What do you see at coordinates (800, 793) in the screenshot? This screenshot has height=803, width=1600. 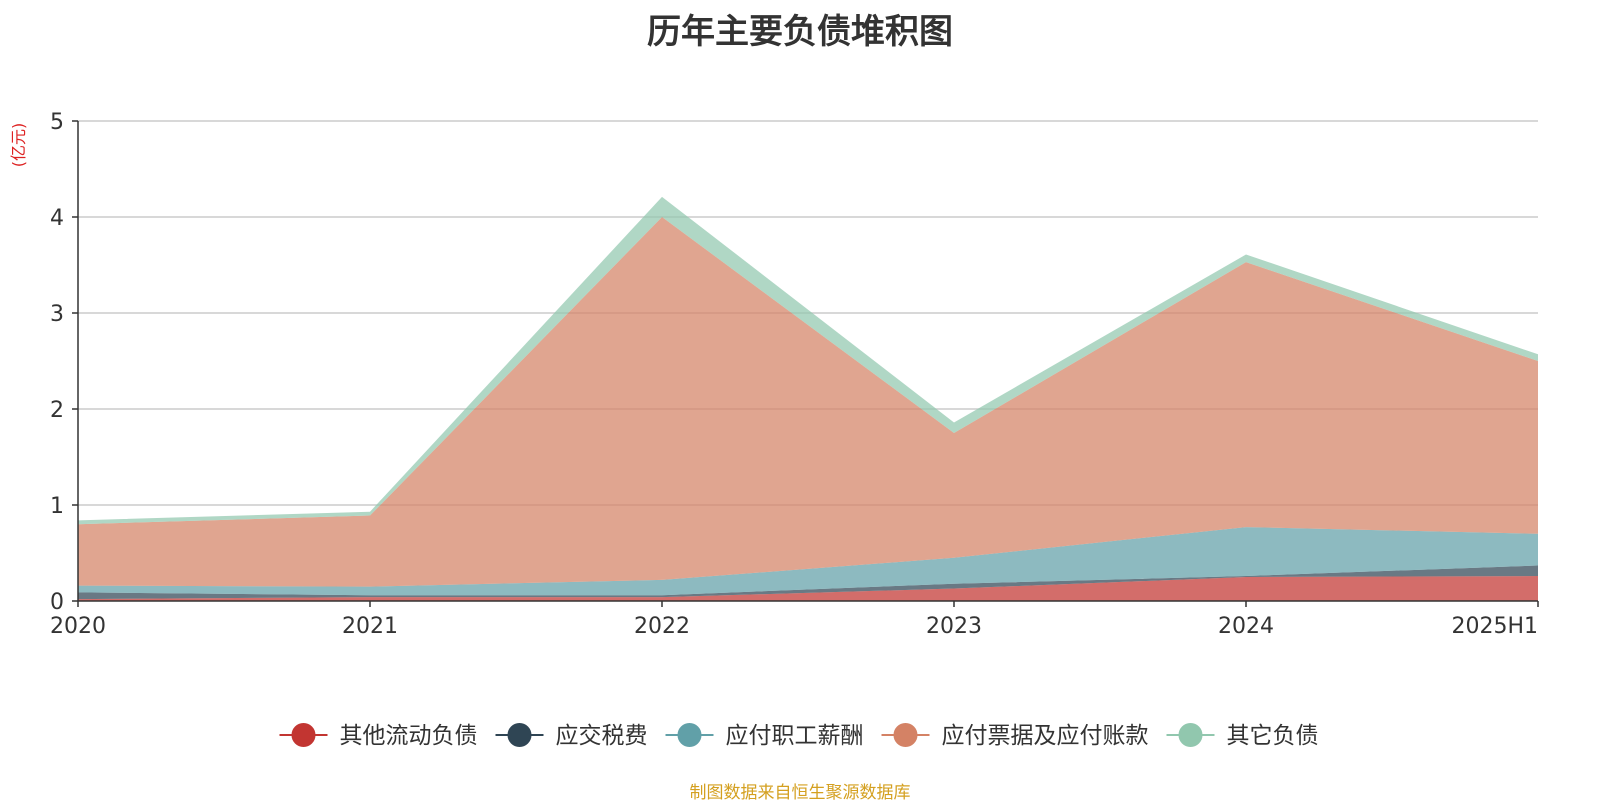 I see `source-note: 制图数据来自恒生聚源数据库` at bounding box center [800, 793].